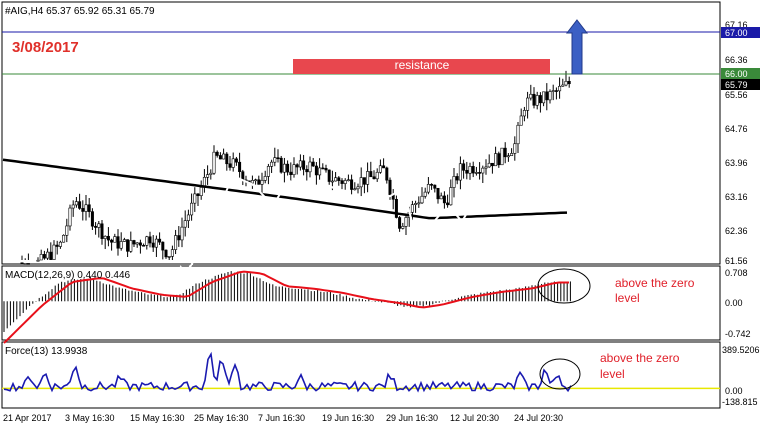 The height and width of the screenshot is (435, 760). Describe the element at coordinates (474, 418) in the screenshot. I see `time-tick: 12 Jul 20:30` at that location.